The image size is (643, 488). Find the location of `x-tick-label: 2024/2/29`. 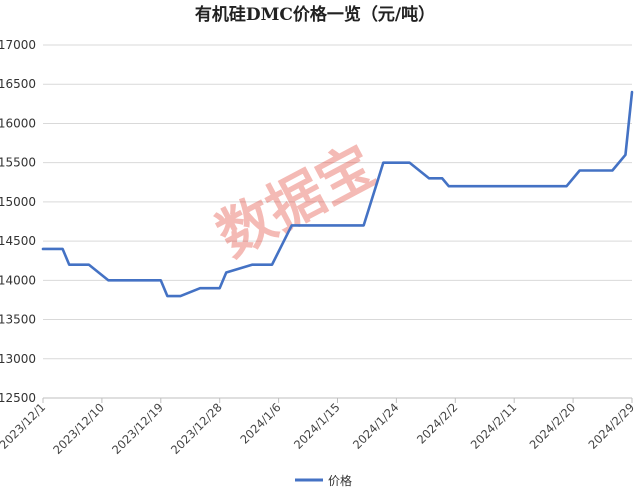

x-tick-label: 2024/2/29 is located at coordinates (612, 426).